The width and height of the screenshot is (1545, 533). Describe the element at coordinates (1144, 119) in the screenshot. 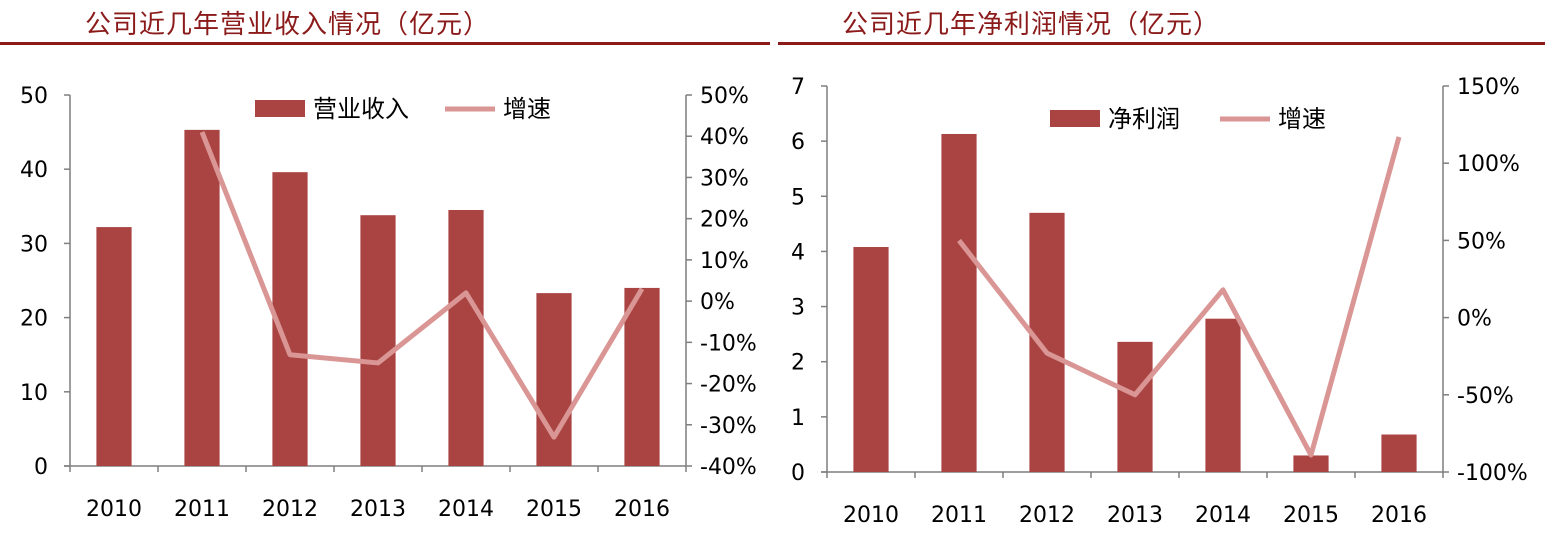

I see `legend-bar-label: 净利润` at that location.